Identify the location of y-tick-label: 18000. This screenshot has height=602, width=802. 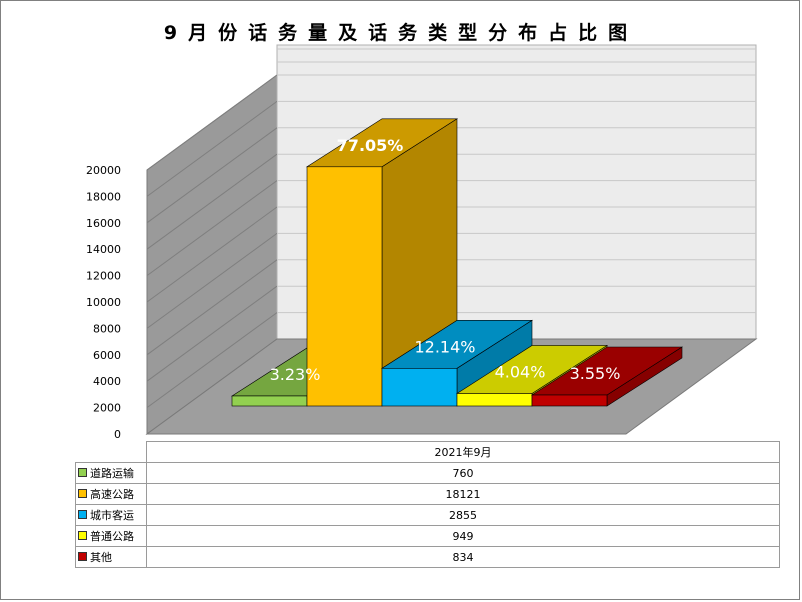
(103, 196).